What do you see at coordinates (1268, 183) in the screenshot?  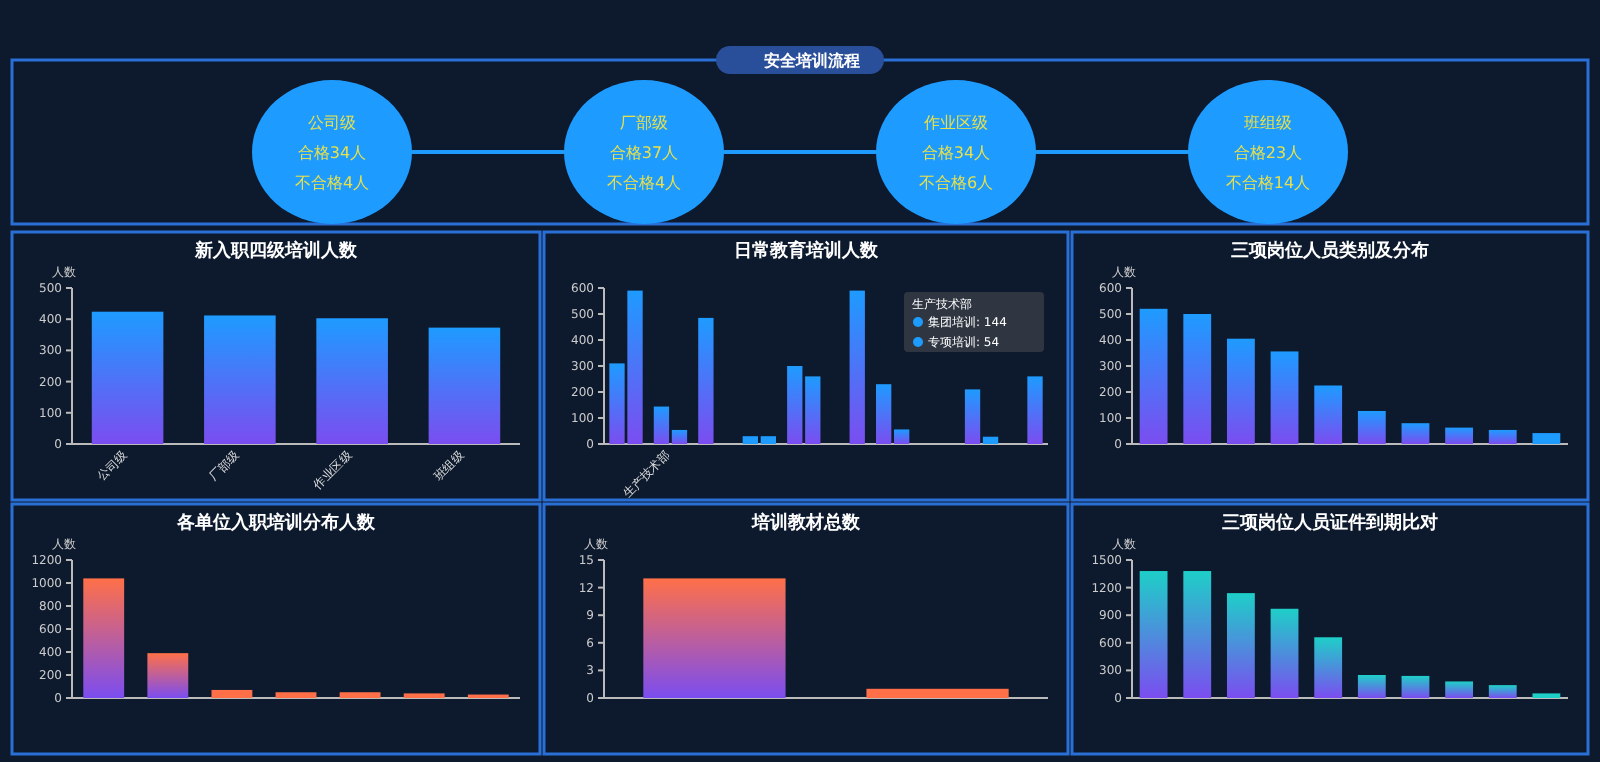 I see `text: 不合格14人` at bounding box center [1268, 183].